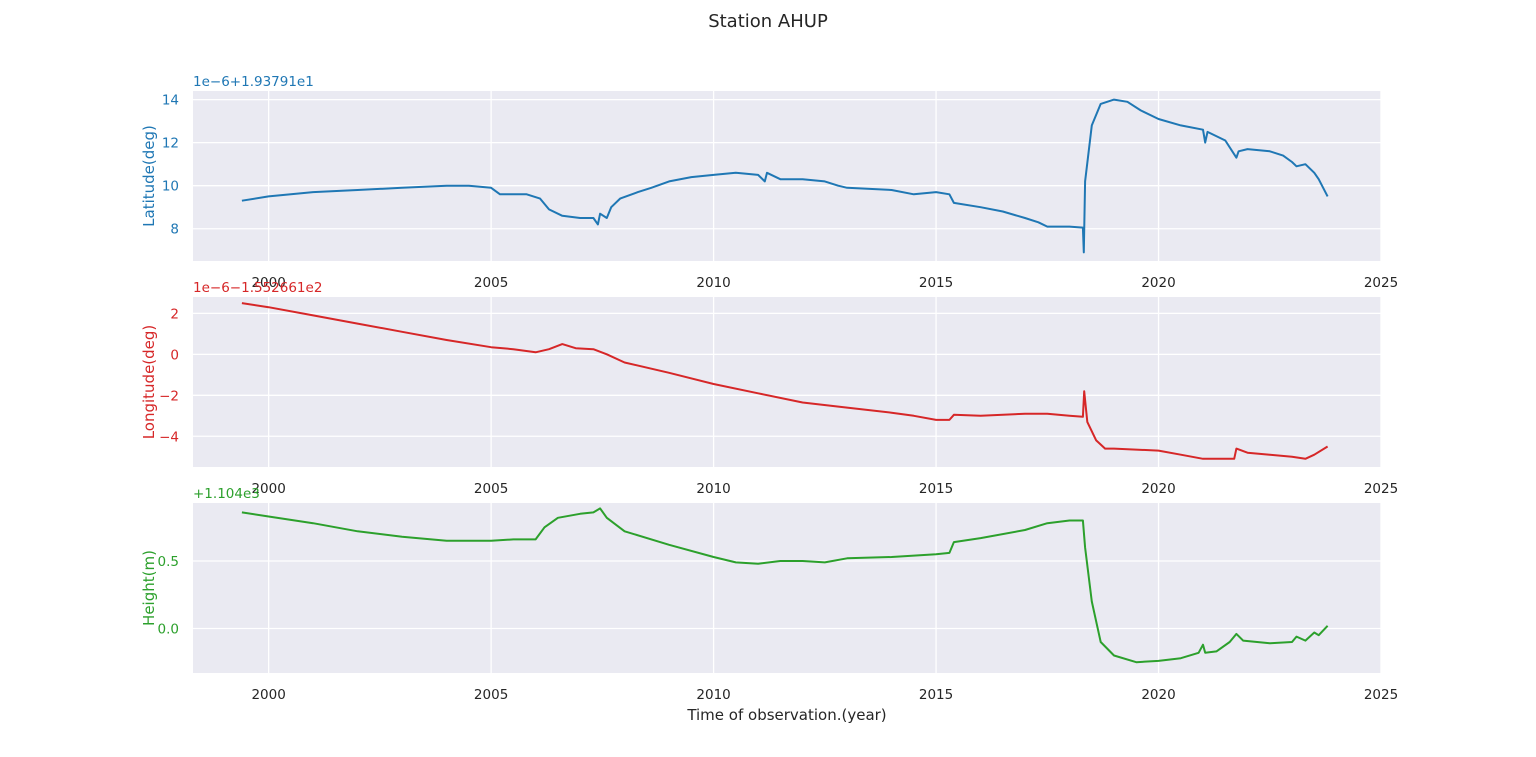 Image resolution: width=1536 pixels, height=757 pixels. Describe the element at coordinates (168, 562) in the screenshot. I see `y-tick-label: 0.5` at that location.